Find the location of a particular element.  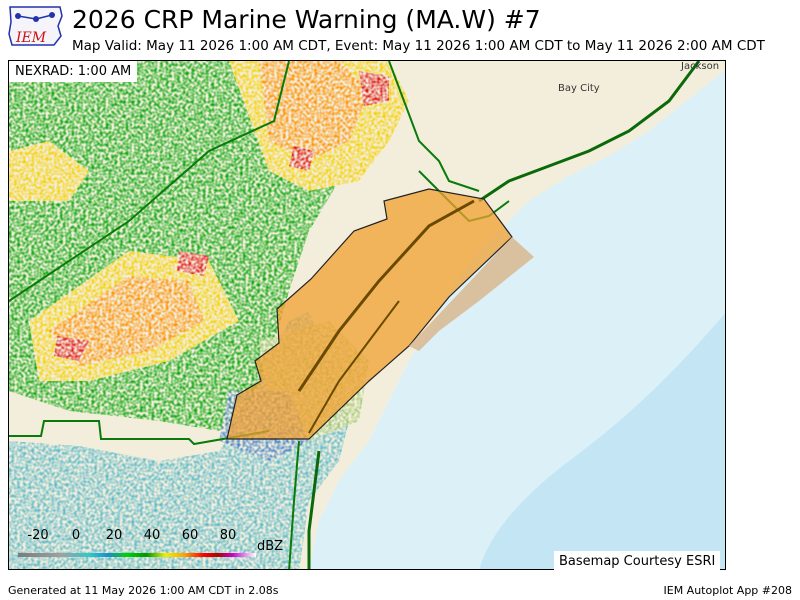

page-title: 2026 CRP Marine Warning (MA.W) #7 is located at coordinates (306, 19).